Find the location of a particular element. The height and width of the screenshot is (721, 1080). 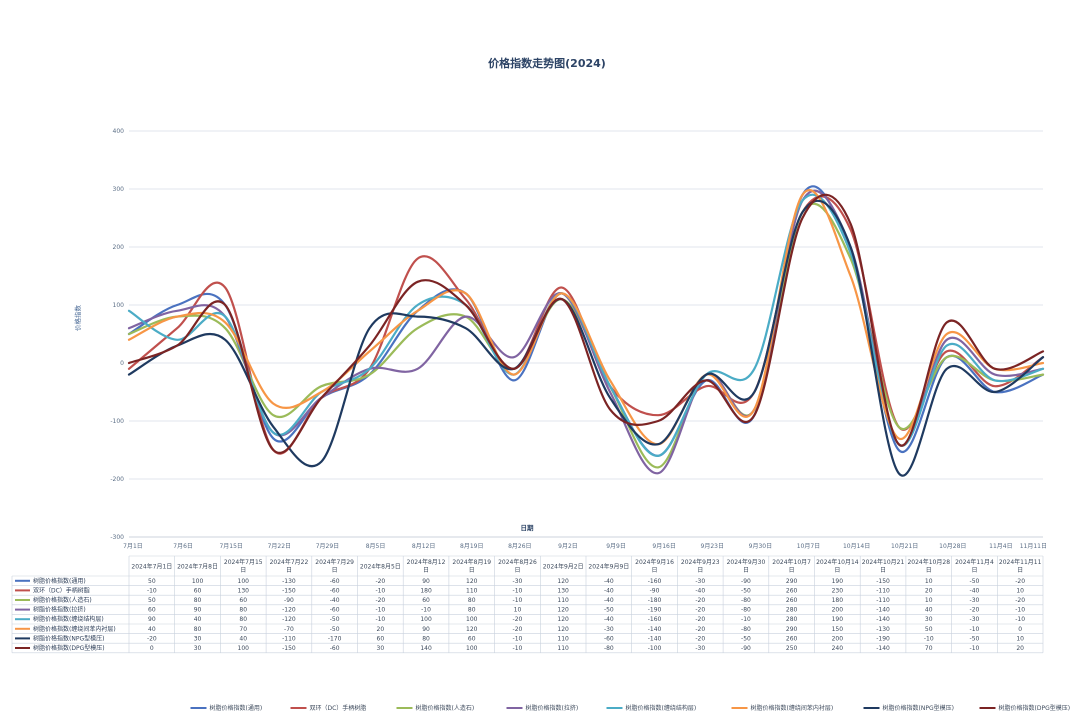

table-cell-2-10: -40 is located at coordinates (609, 600).